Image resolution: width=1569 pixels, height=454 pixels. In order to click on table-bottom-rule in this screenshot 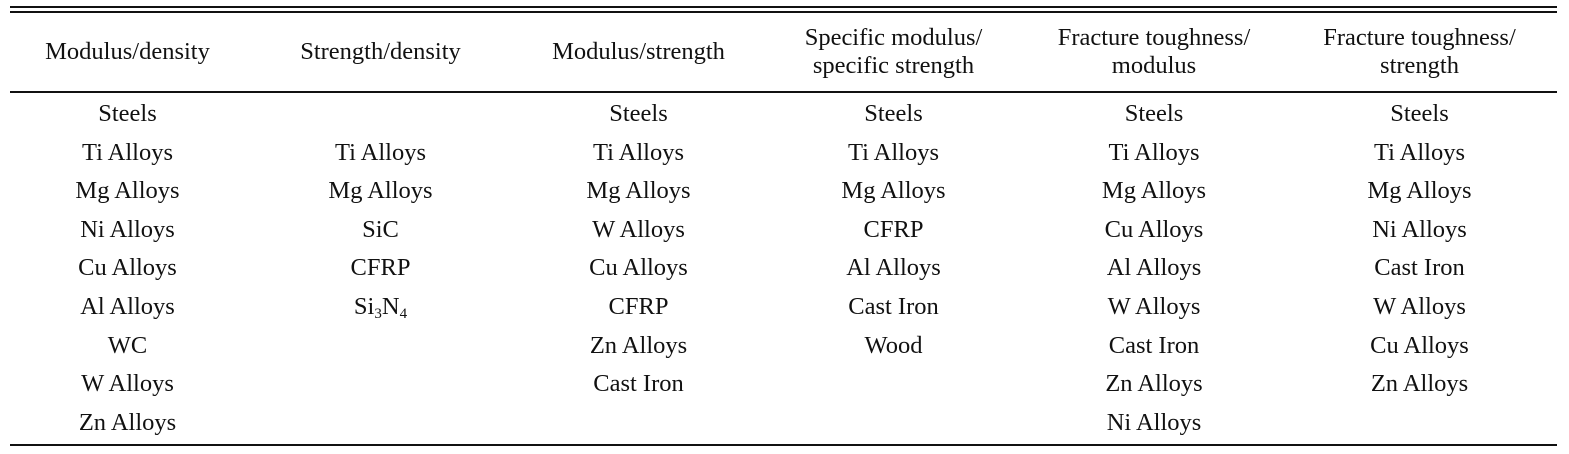, I will do `click(783, 445)`.